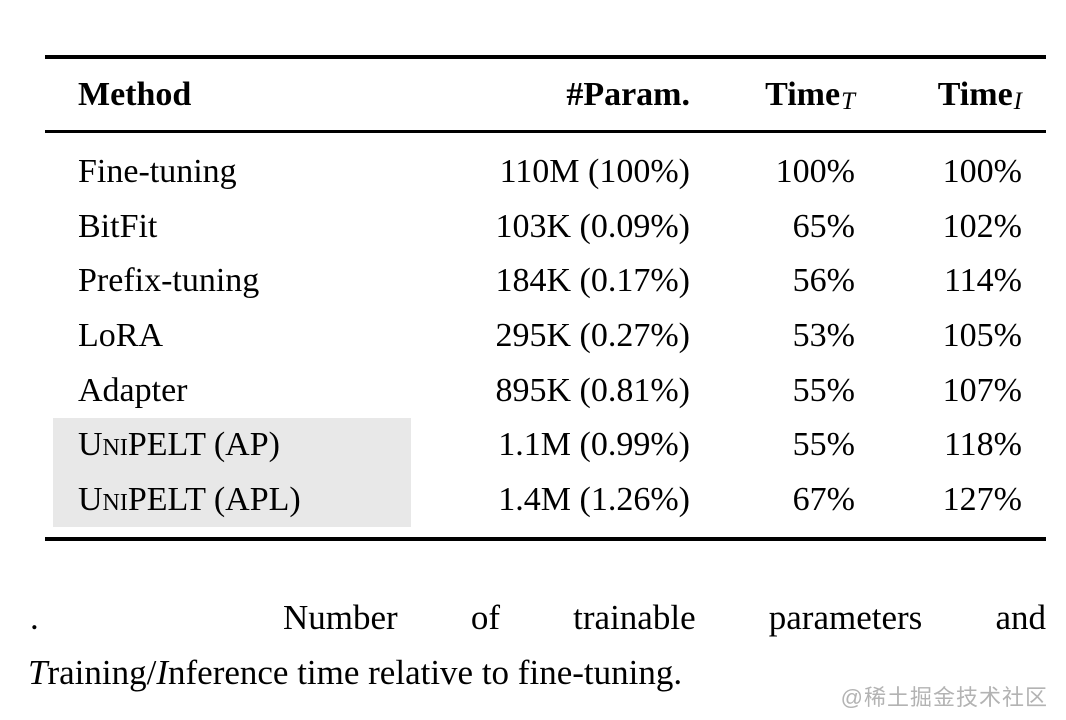  I want to click on method-name: LoRA, so click(120, 336).